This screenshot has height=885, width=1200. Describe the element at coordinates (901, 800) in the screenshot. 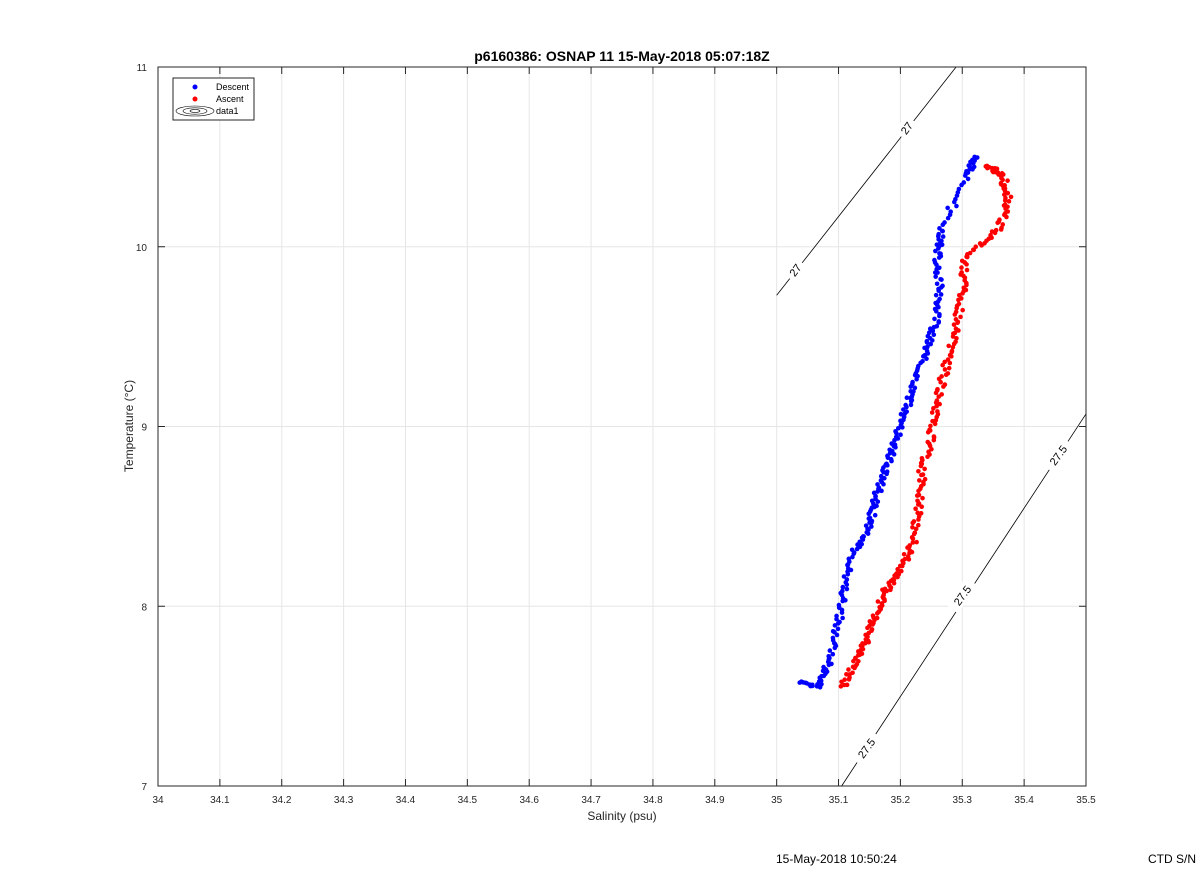

I see `x-tick-label: 35.2` at that location.